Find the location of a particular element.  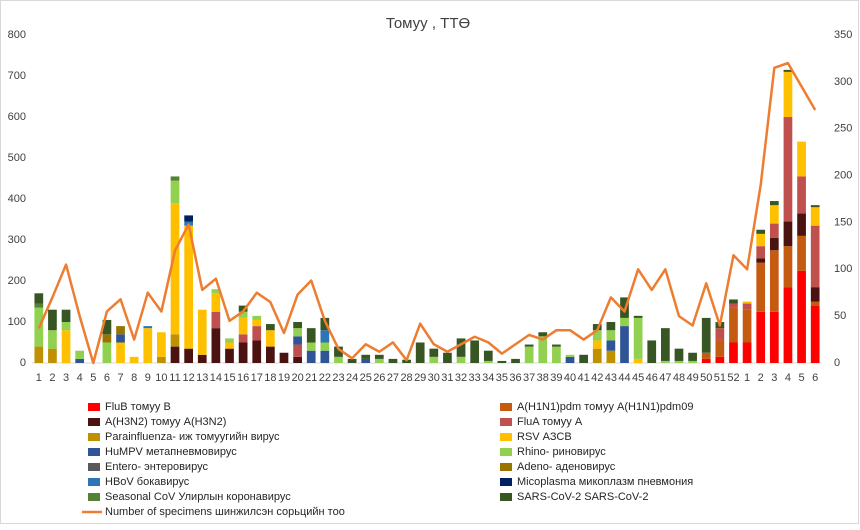

x-tick-label: 4 is located at coordinates (788, 378).